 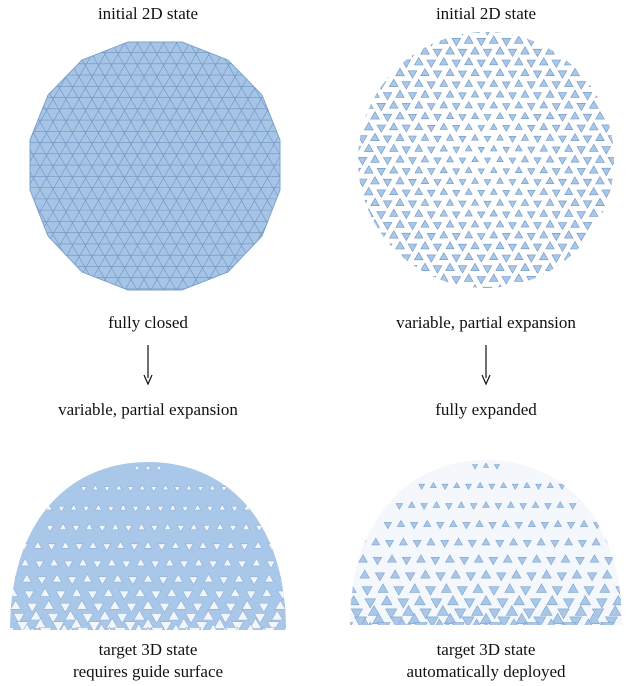 What do you see at coordinates (148, 322) in the screenshot?
I see `label: fully closed` at bounding box center [148, 322].